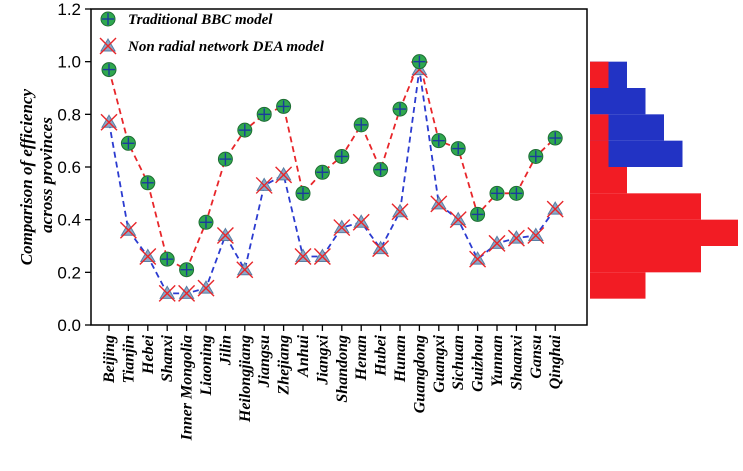  I want to click on point-bbc-zhejiang, so click(284, 106).